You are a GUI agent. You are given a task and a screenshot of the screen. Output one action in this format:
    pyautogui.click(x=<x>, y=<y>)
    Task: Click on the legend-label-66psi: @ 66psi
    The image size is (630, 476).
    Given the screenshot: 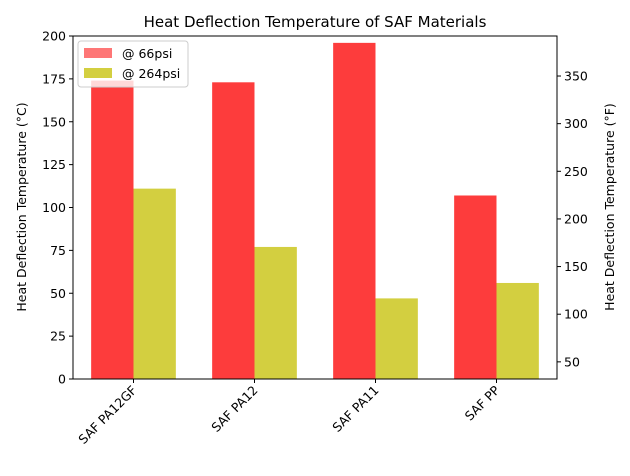 What is the action you would take?
    pyautogui.click(x=147, y=53)
    